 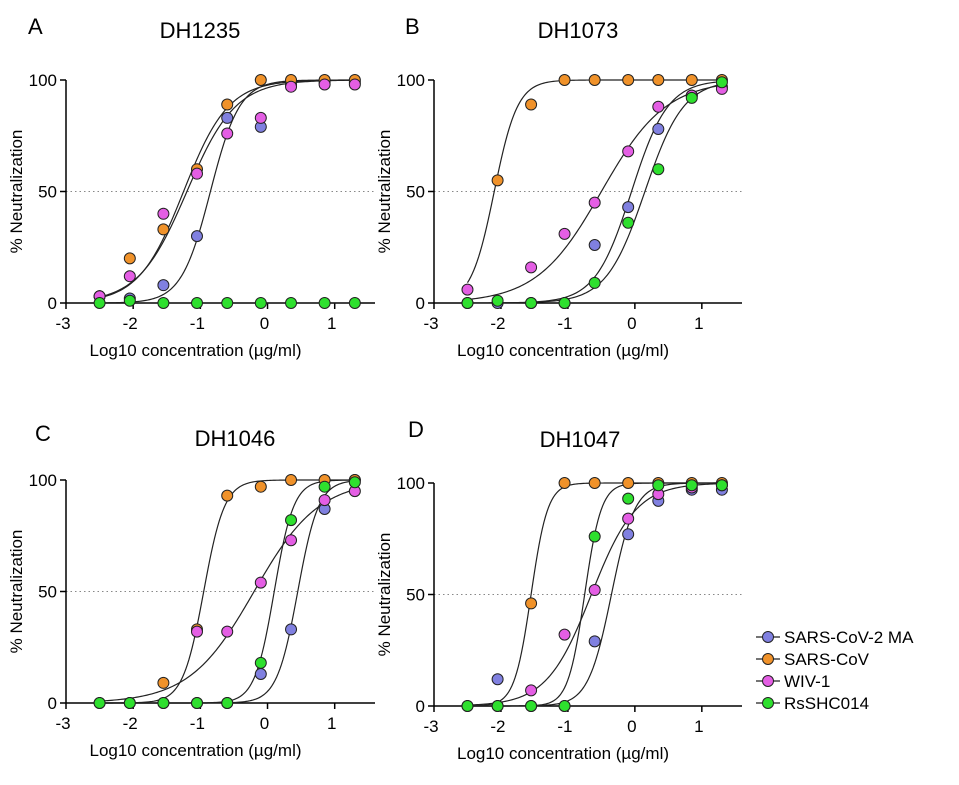 I want to click on legend-item-sars-cov: SARS-CoV, so click(x=813, y=659).